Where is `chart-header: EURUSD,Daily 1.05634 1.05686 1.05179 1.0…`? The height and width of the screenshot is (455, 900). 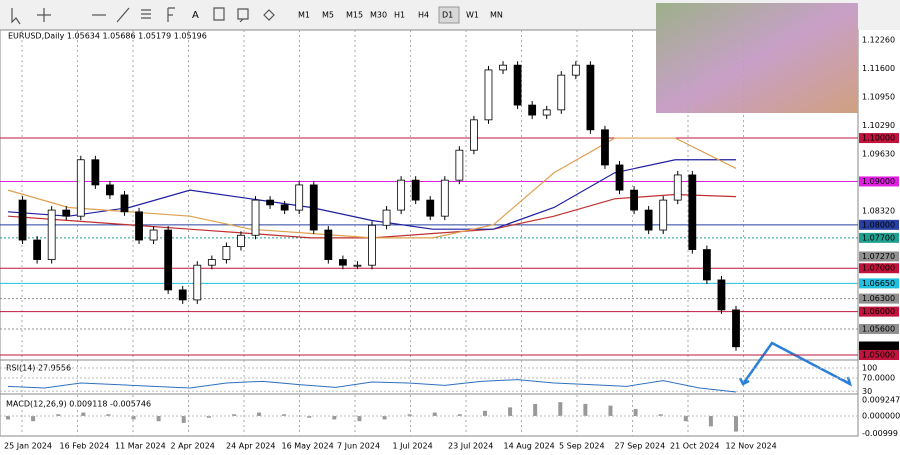 chart-header: EURUSD,Daily 1.05634 1.05686 1.05179 1.0… is located at coordinates (107, 36).